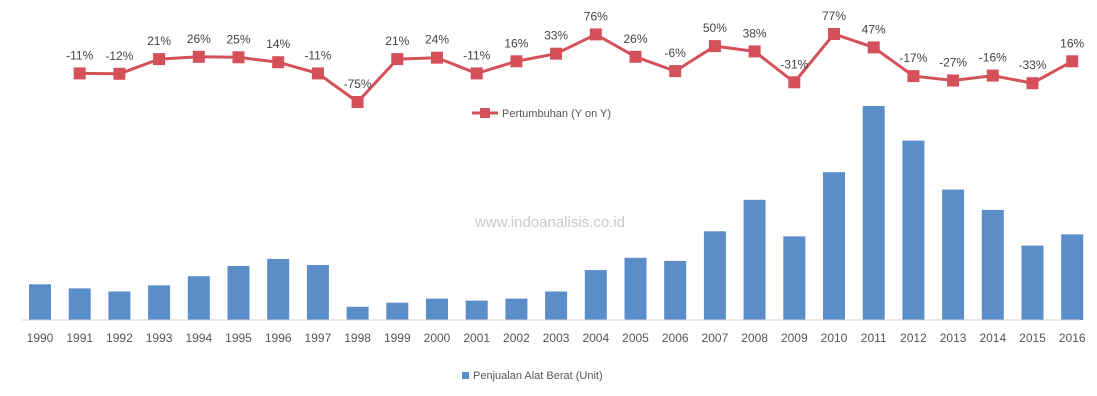  I want to click on bar-1997, so click(317, 292).